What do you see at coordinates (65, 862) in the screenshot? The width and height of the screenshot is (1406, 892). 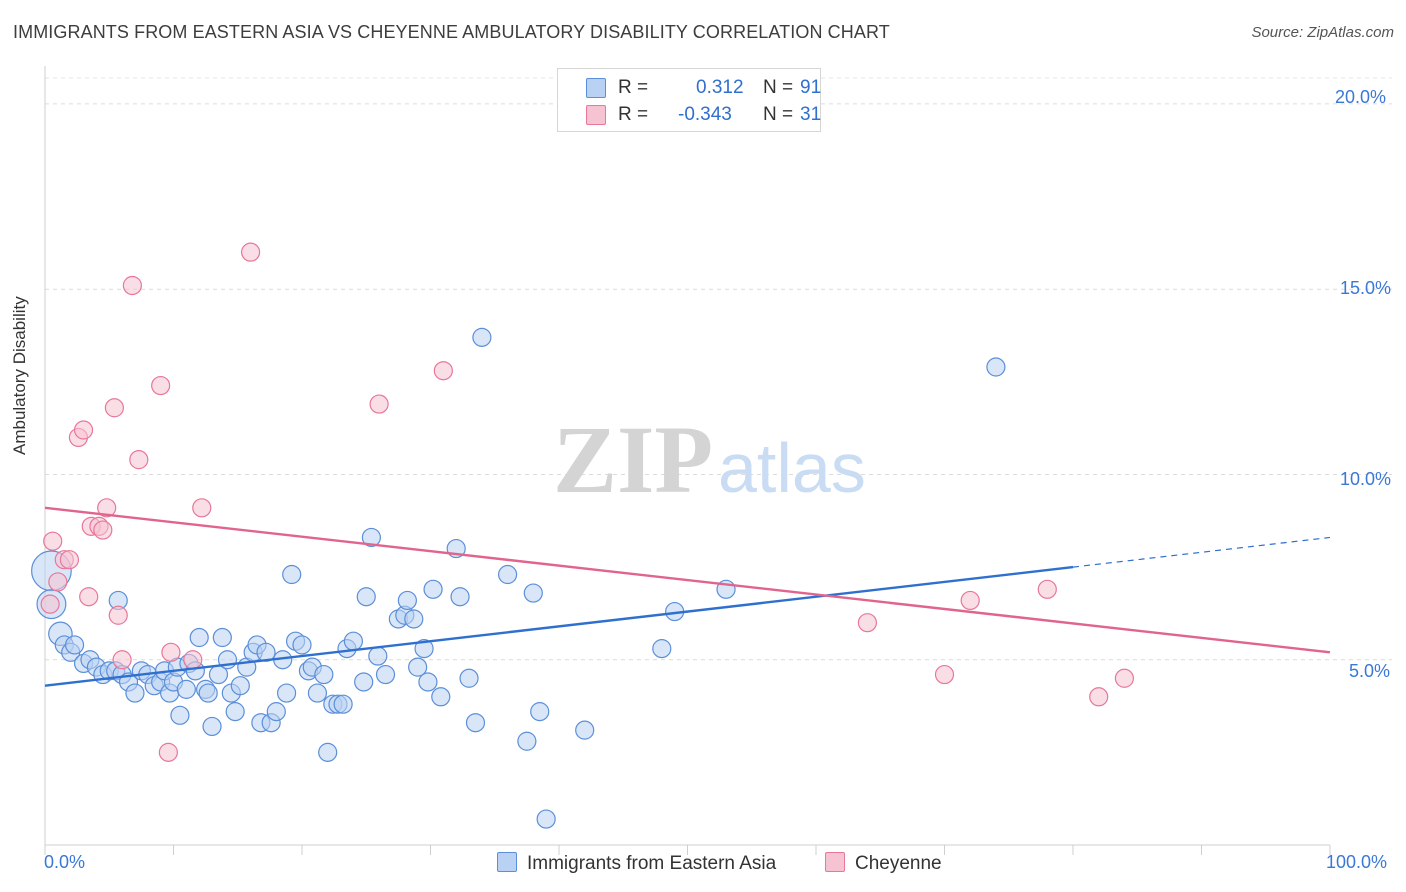 I see `x-tick-label: 0.0%` at bounding box center [65, 862].